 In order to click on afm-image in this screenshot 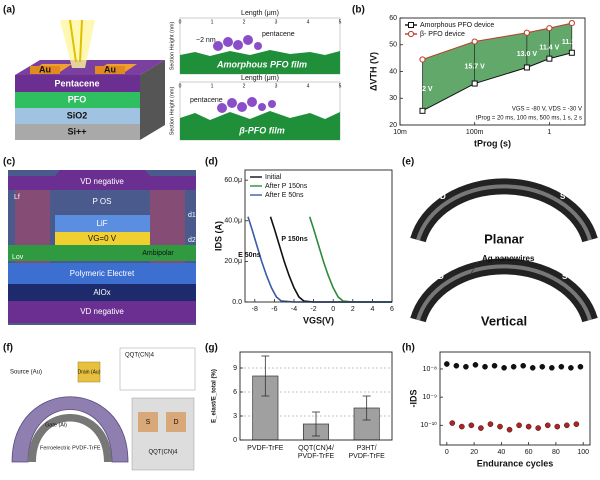, I will do `click(260, 79)`.